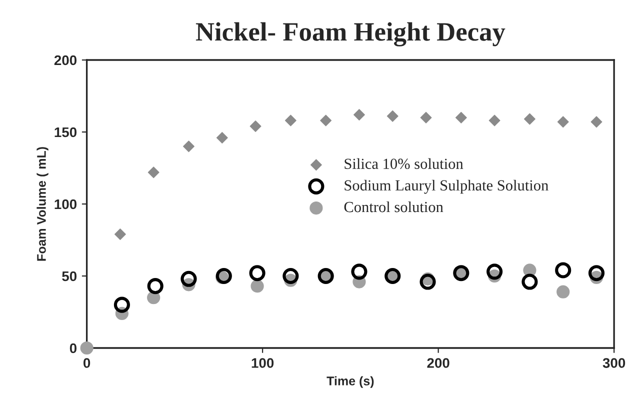  Describe the element at coordinates (351, 34) in the screenshot. I see `chart-title: Nickel- Foam Height Decay` at that location.